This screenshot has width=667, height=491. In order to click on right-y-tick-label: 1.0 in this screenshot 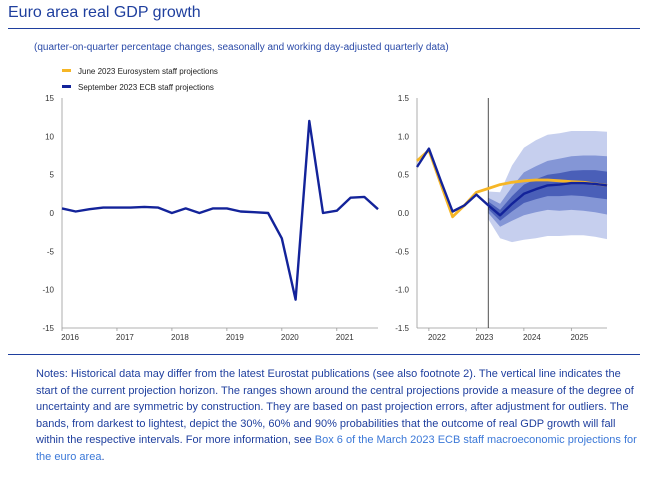, I will do `click(404, 136)`.